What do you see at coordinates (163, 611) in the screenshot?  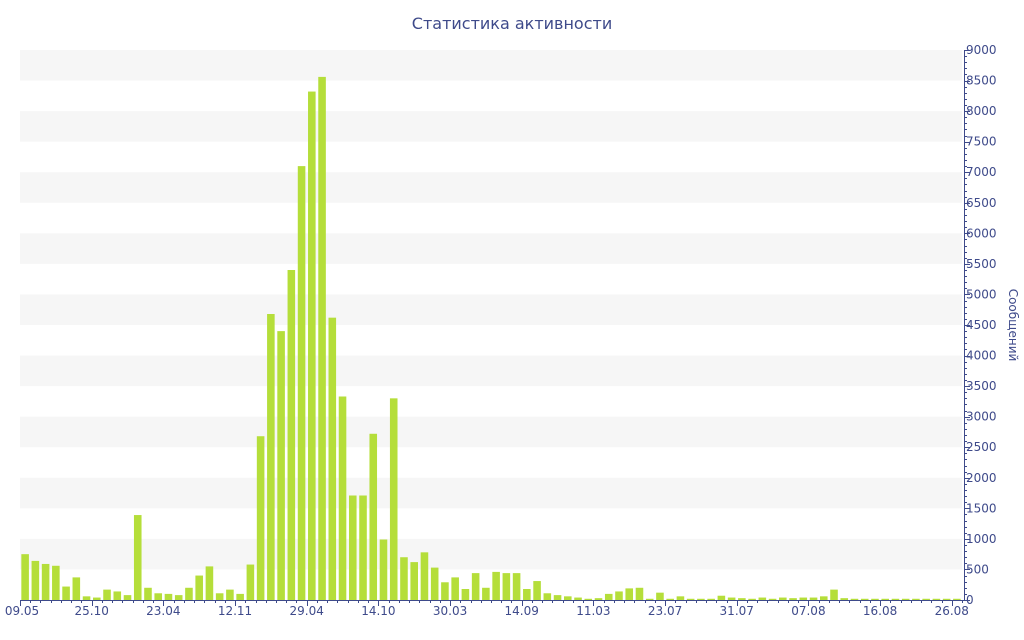 I see `x-tick-label: 23.04` at bounding box center [163, 611].